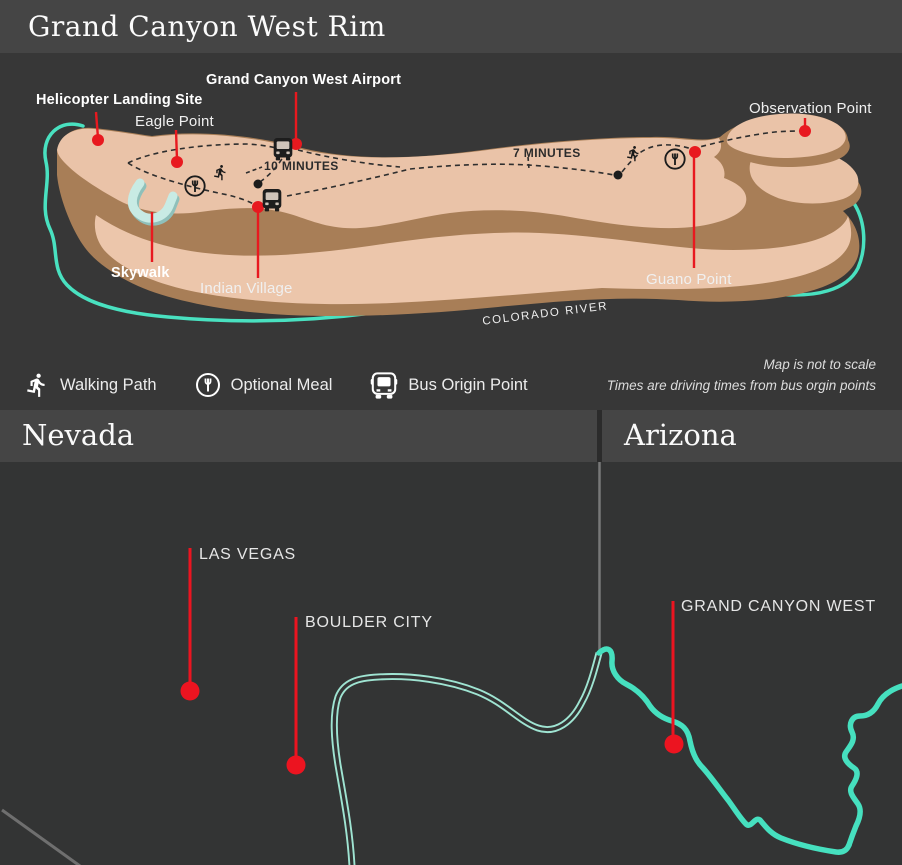 This screenshot has width=902, height=865. What do you see at coordinates (468, 384) in the screenshot?
I see `legend-label: Bus Origin Point` at bounding box center [468, 384].